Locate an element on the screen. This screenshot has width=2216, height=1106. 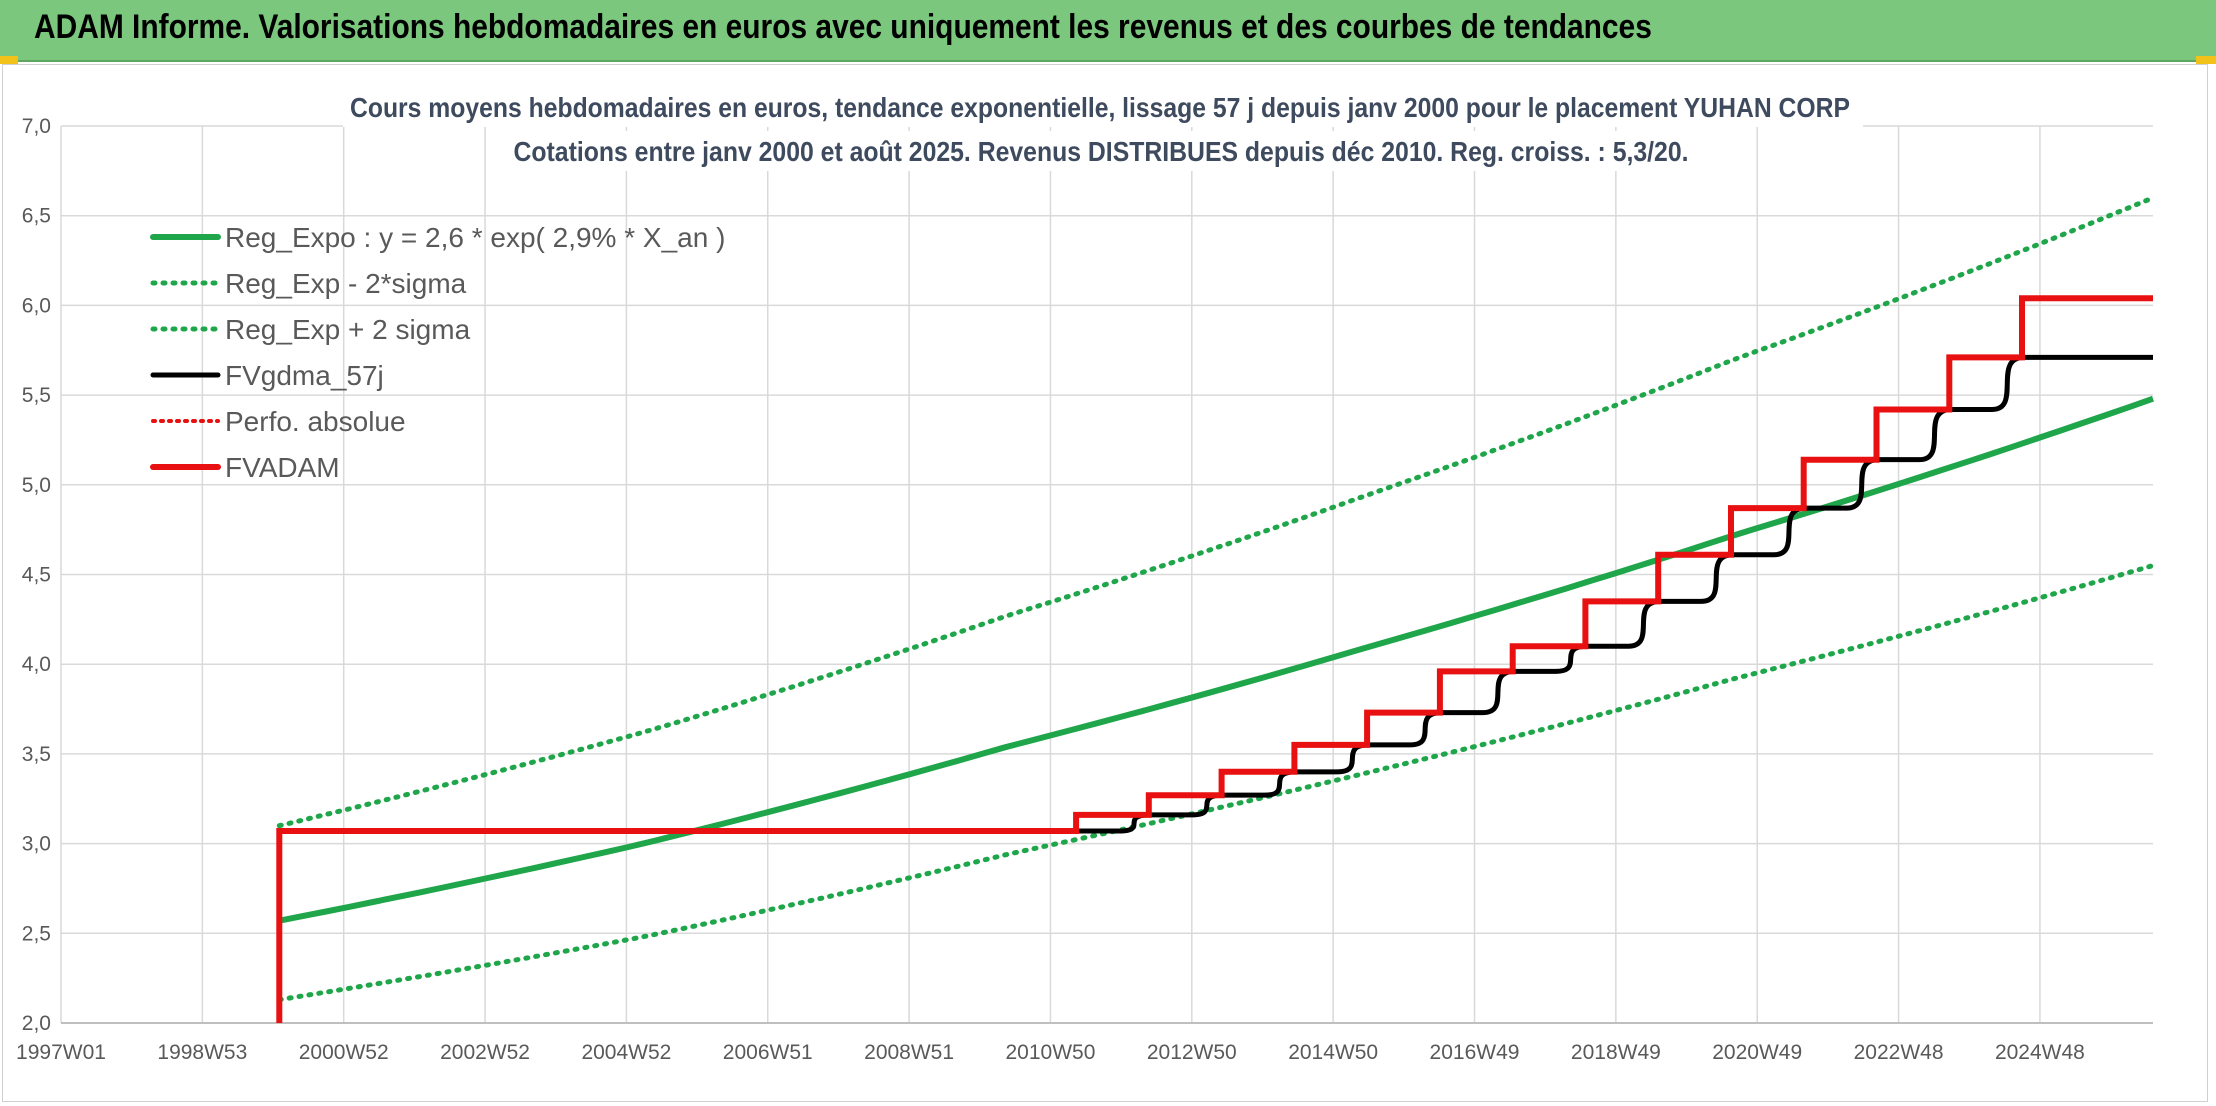
x-tick-label: 2010W50 is located at coordinates (1051, 1052).